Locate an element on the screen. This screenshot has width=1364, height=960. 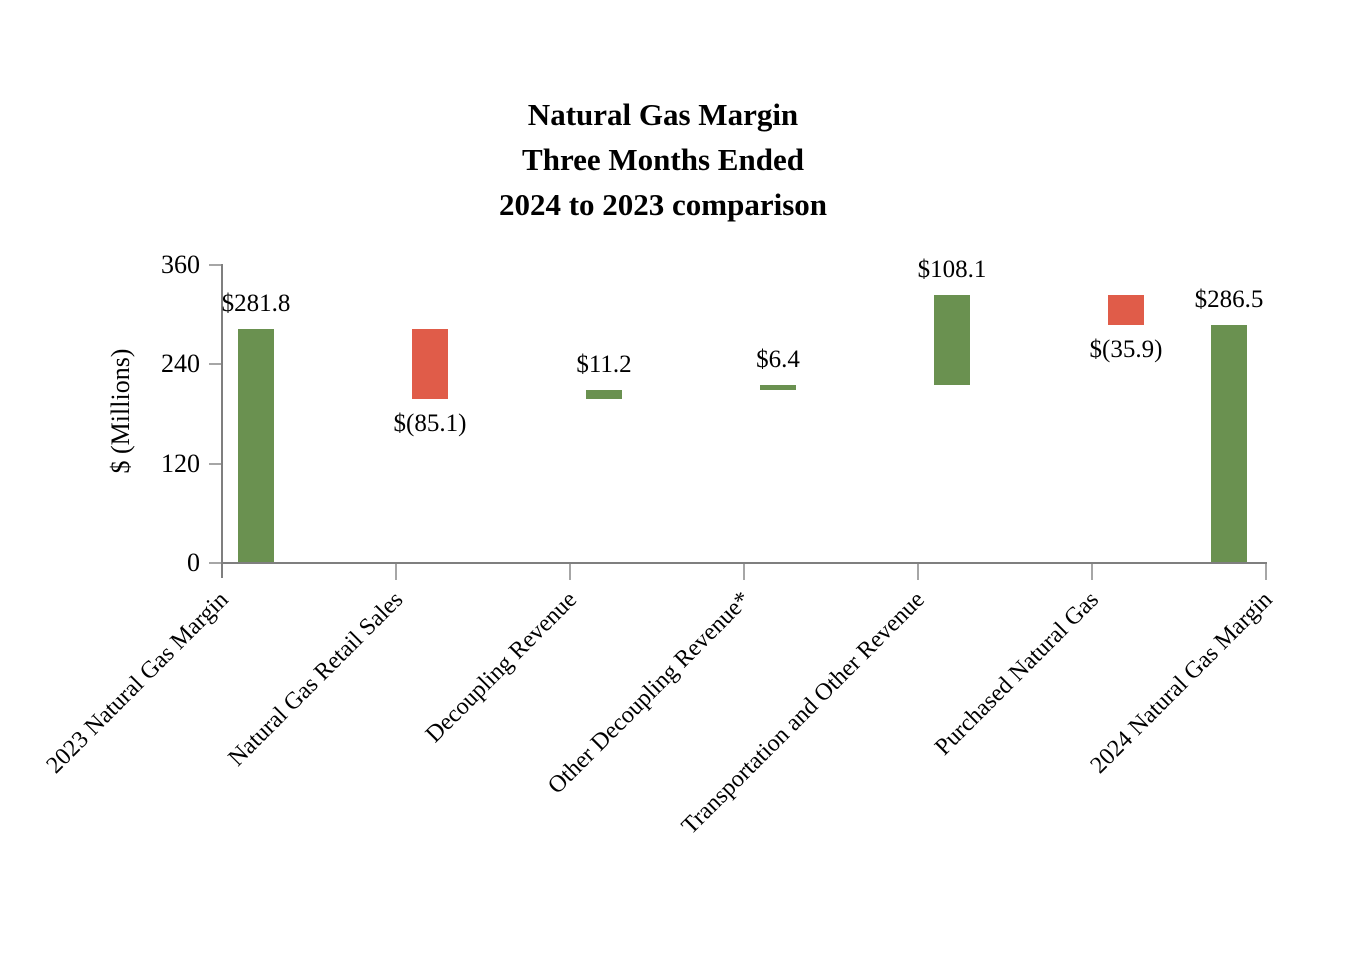
chart-title-line-1: Natural Gas Margin is located at coordinates (663, 114).